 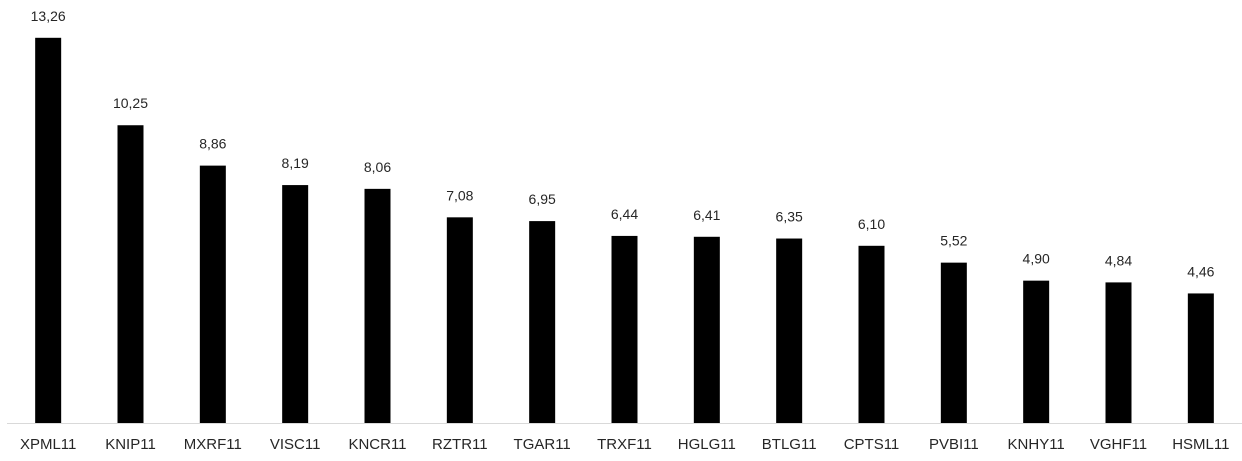 I want to click on category-label: CPTS11, so click(x=872, y=444).